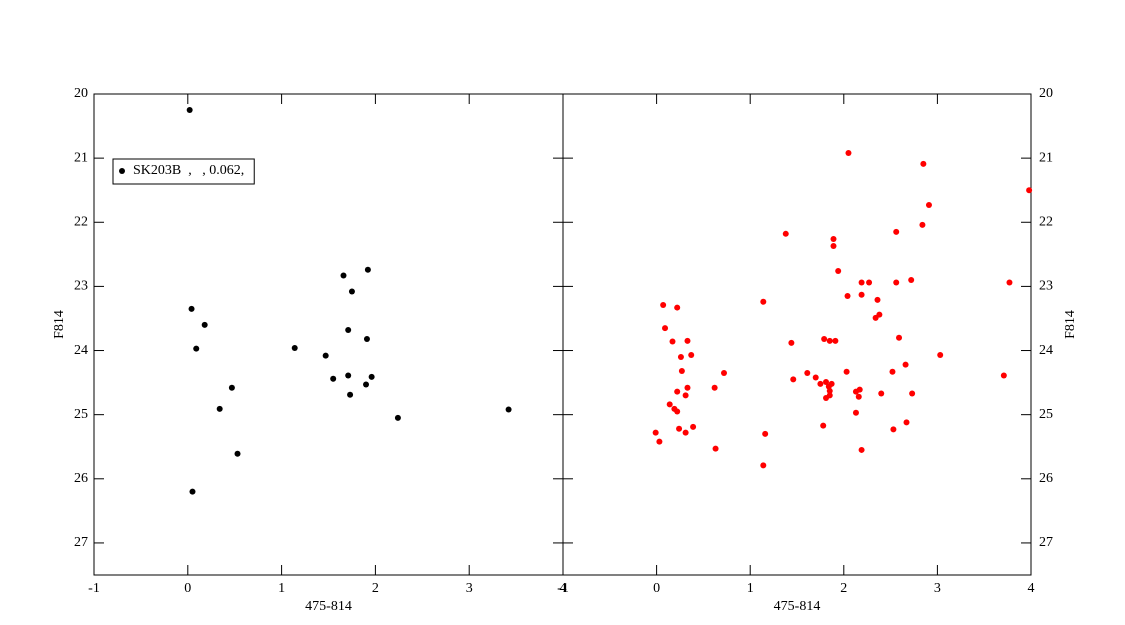 This screenshot has width=1125, height=625. What do you see at coordinates (375, 588) in the screenshot?
I see `x-tick-label: 2` at bounding box center [375, 588].